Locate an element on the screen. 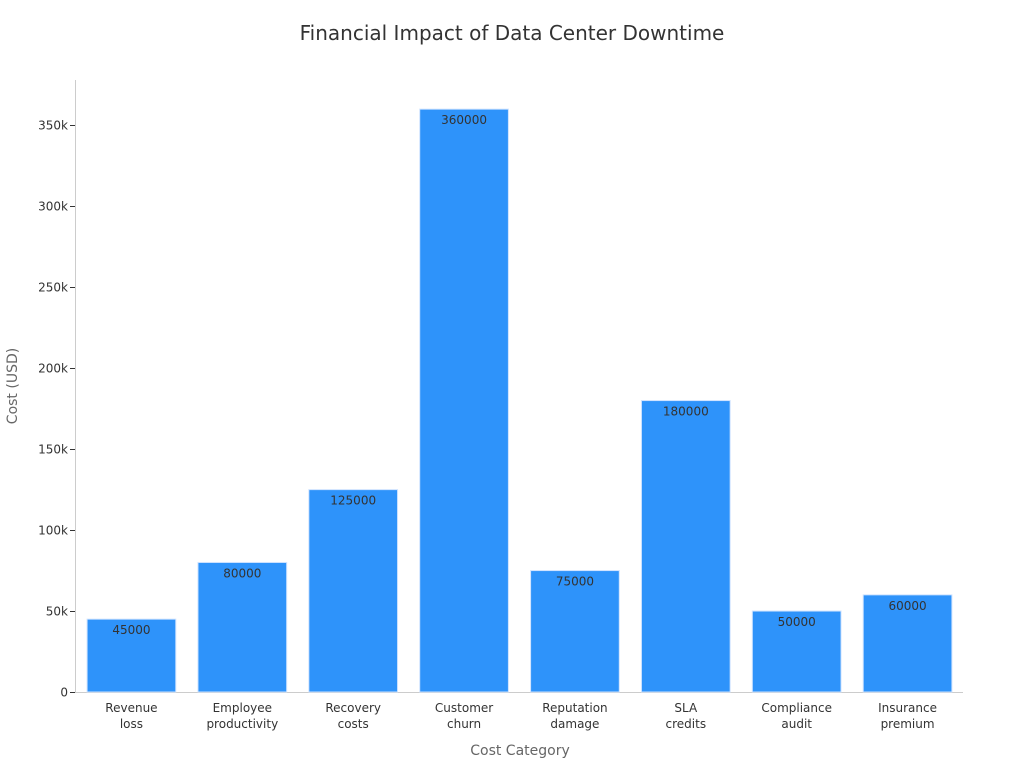 The image size is (1024, 768). y-tick-label: 200k is located at coordinates (53, 369).